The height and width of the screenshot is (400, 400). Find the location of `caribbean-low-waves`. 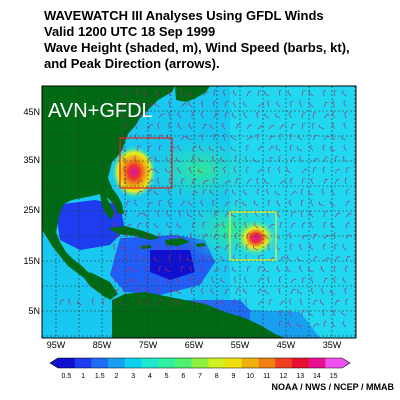

caribbean-low-waves is located at coordinates (172, 265).